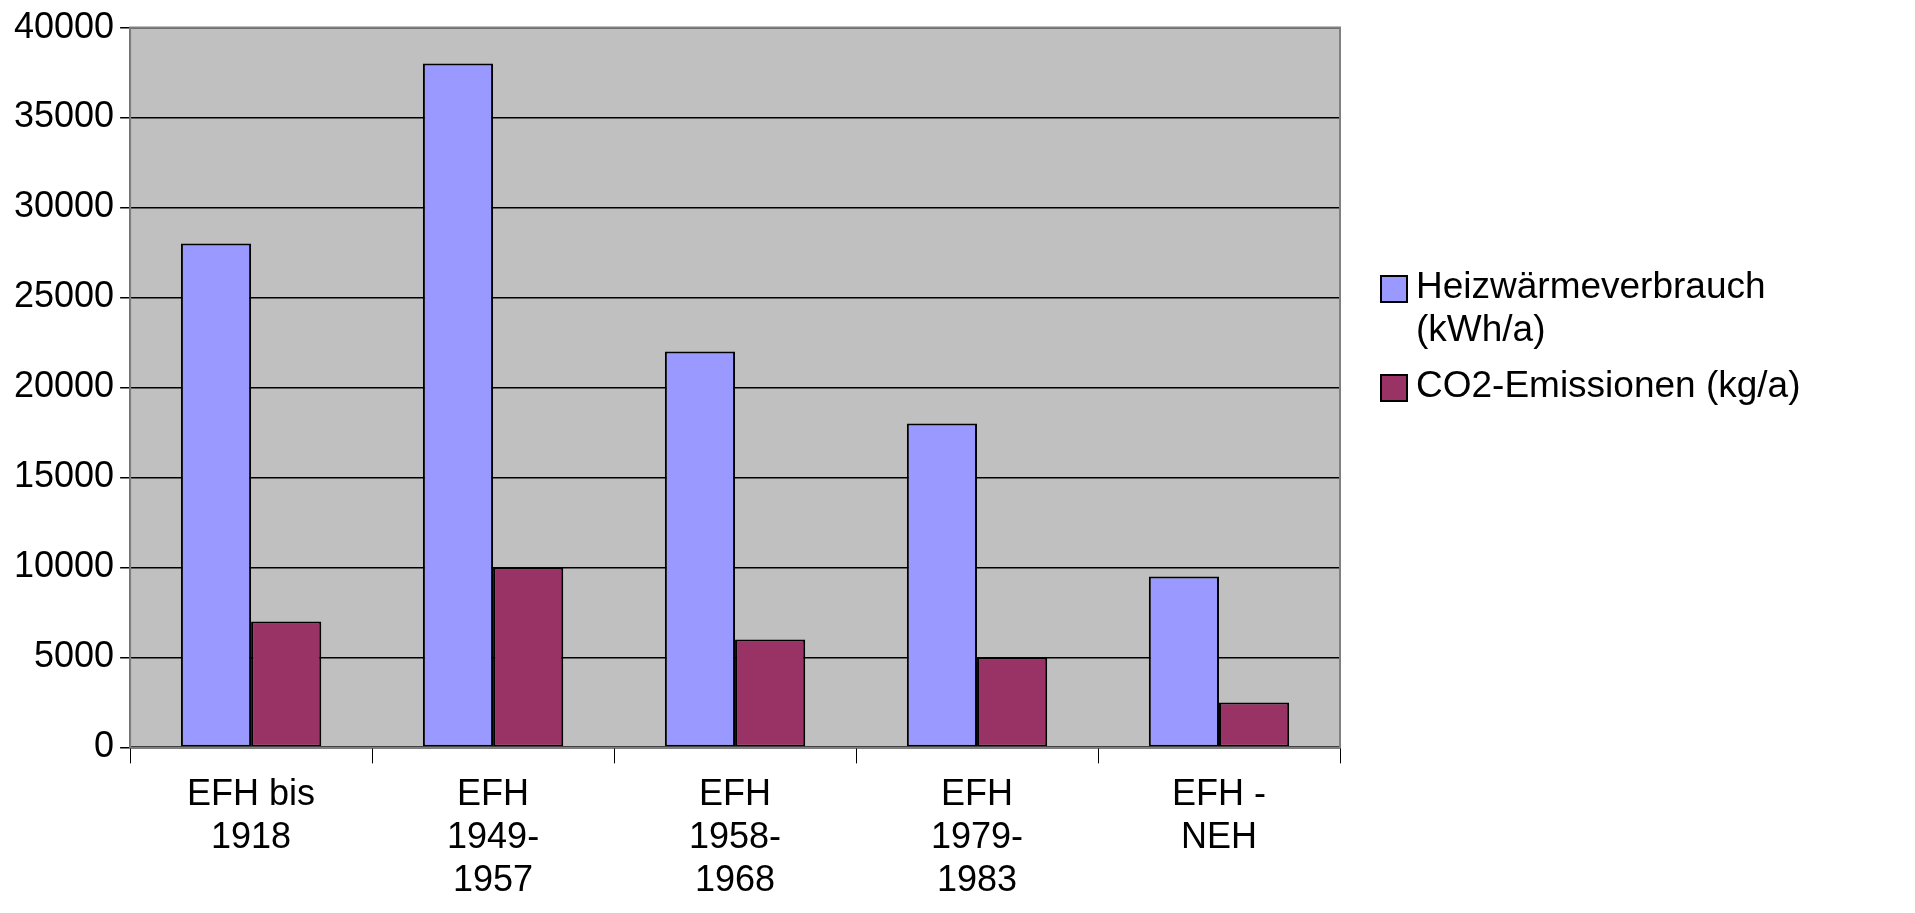 This screenshot has height=913, width=1915. I want to click on legend-label: Heizwärmeverbrauch (kWh/a), so click(1591, 308).